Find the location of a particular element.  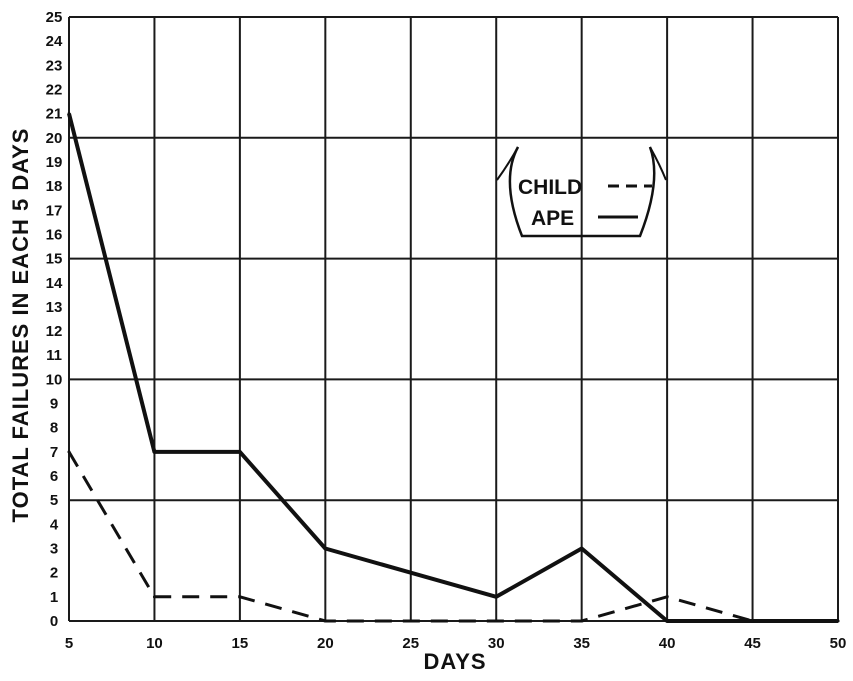

y-tick-label: 4 is located at coordinates (54, 524).